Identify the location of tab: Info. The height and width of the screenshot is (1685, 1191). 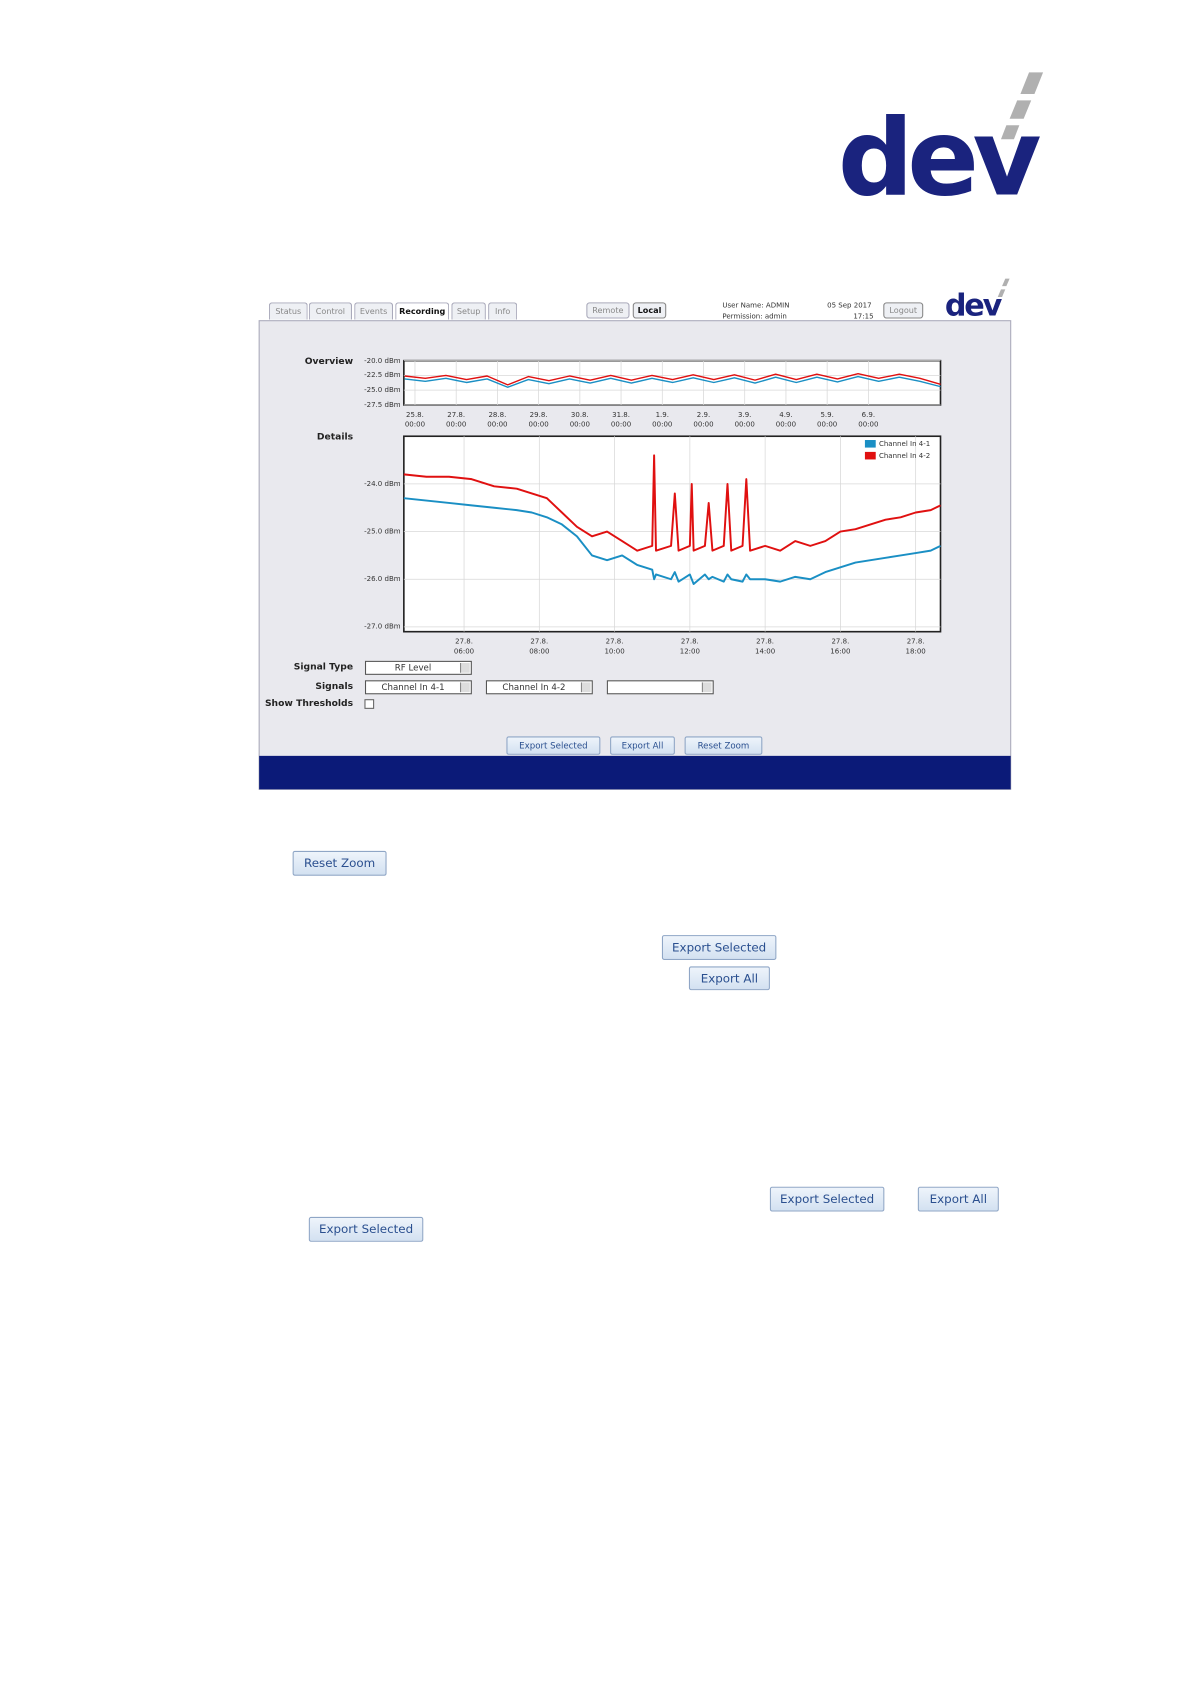
(503, 311).